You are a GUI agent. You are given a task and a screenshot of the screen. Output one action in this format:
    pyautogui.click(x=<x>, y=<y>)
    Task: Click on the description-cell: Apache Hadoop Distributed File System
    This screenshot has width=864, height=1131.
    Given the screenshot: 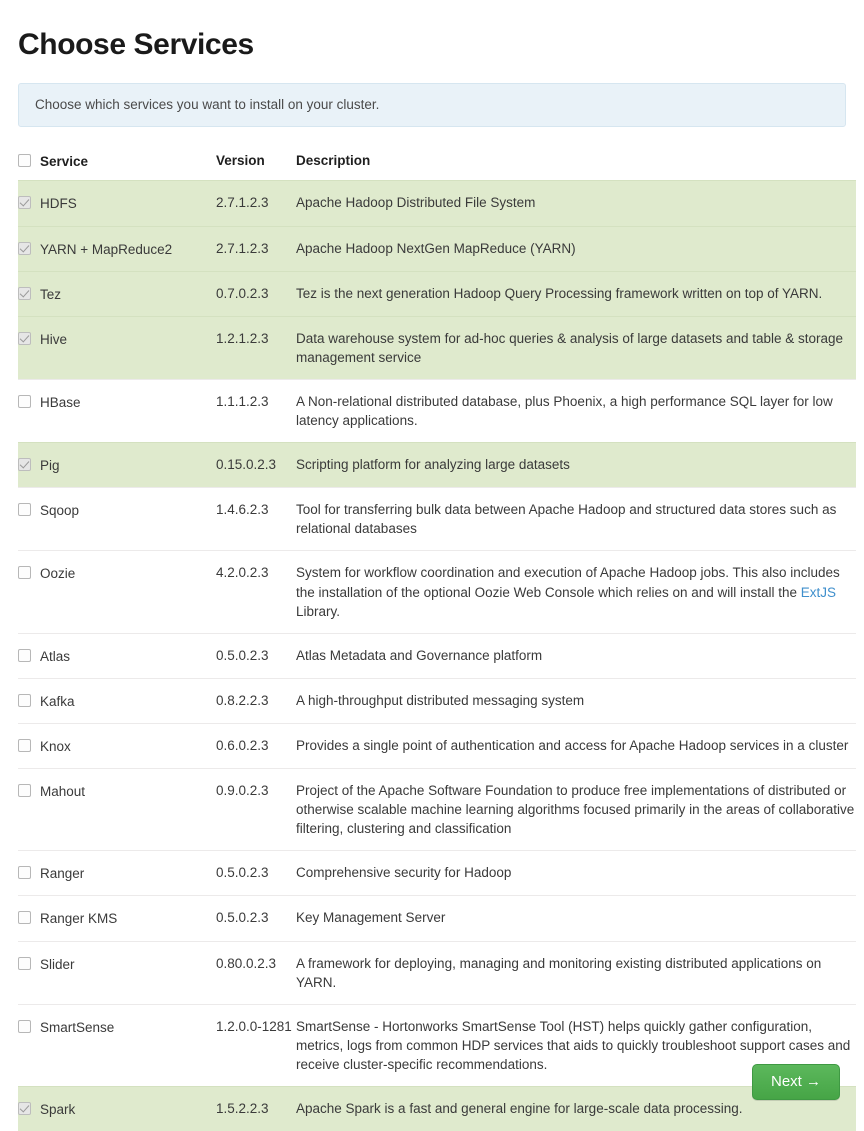 What is the action you would take?
    pyautogui.click(x=576, y=203)
    